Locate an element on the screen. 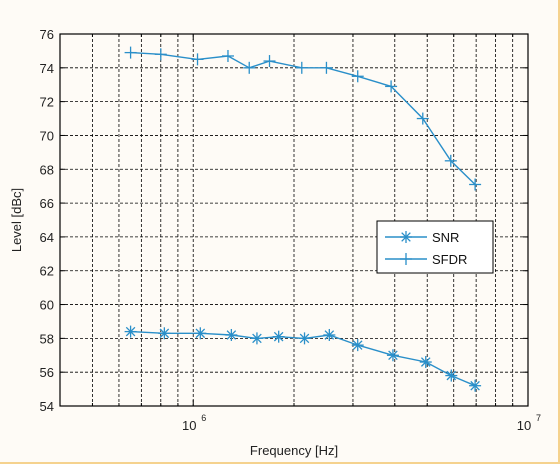 This screenshot has width=560, height=464. x-axis-title: Frequency [Hz] is located at coordinates (294, 450).